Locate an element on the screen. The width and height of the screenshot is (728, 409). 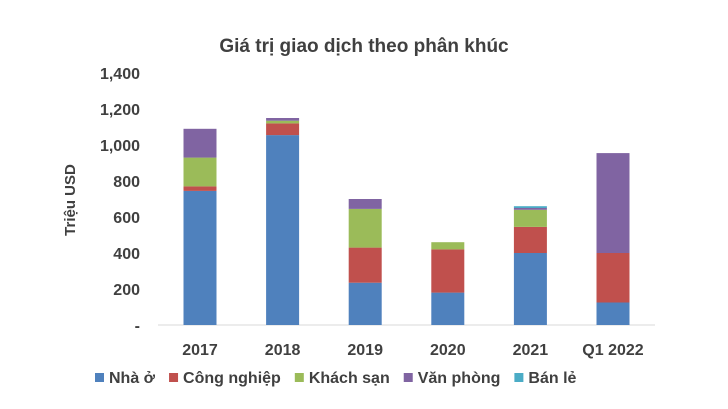
x-tick-label: 2019 is located at coordinates (365, 350).